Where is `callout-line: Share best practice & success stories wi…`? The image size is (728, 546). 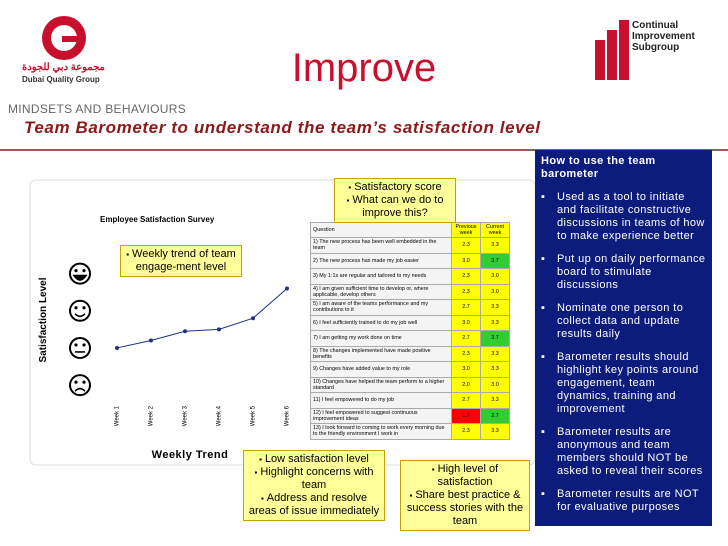 callout-line: Share best practice & success stories wi… is located at coordinates (465, 508).